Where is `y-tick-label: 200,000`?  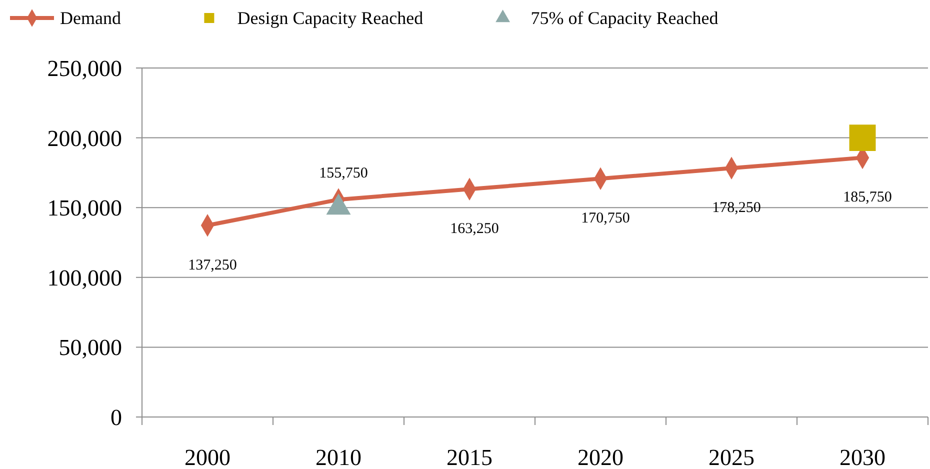 y-tick-label: 200,000 is located at coordinates (84, 138).